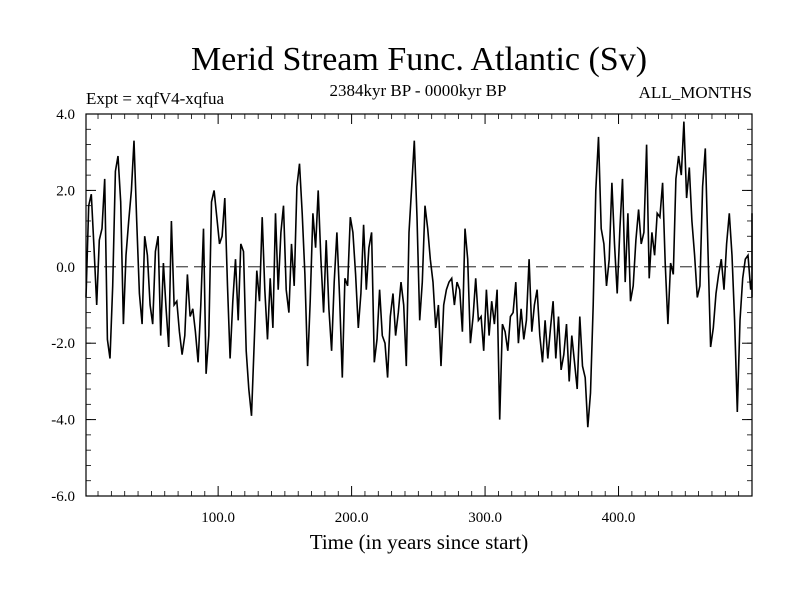  What do you see at coordinates (155, 98) in the screenshot?
I see `experiment-label: Expt = xqfV4-xqfua` at bounding box center [155, 98].